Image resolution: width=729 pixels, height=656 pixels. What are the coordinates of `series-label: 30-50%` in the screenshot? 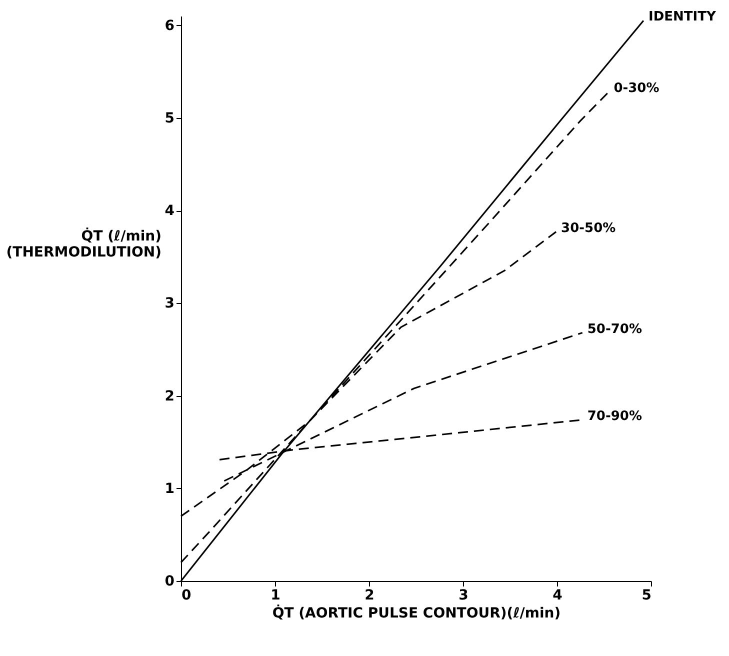 It's located at (588, 228).